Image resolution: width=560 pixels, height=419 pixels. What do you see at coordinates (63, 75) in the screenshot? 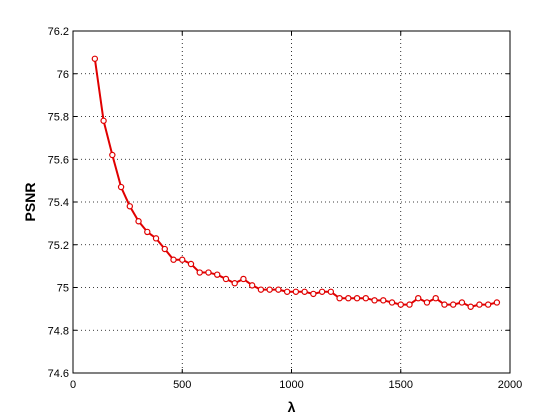
I see `y-tick-label: 76` at bounding box center [63, 75].